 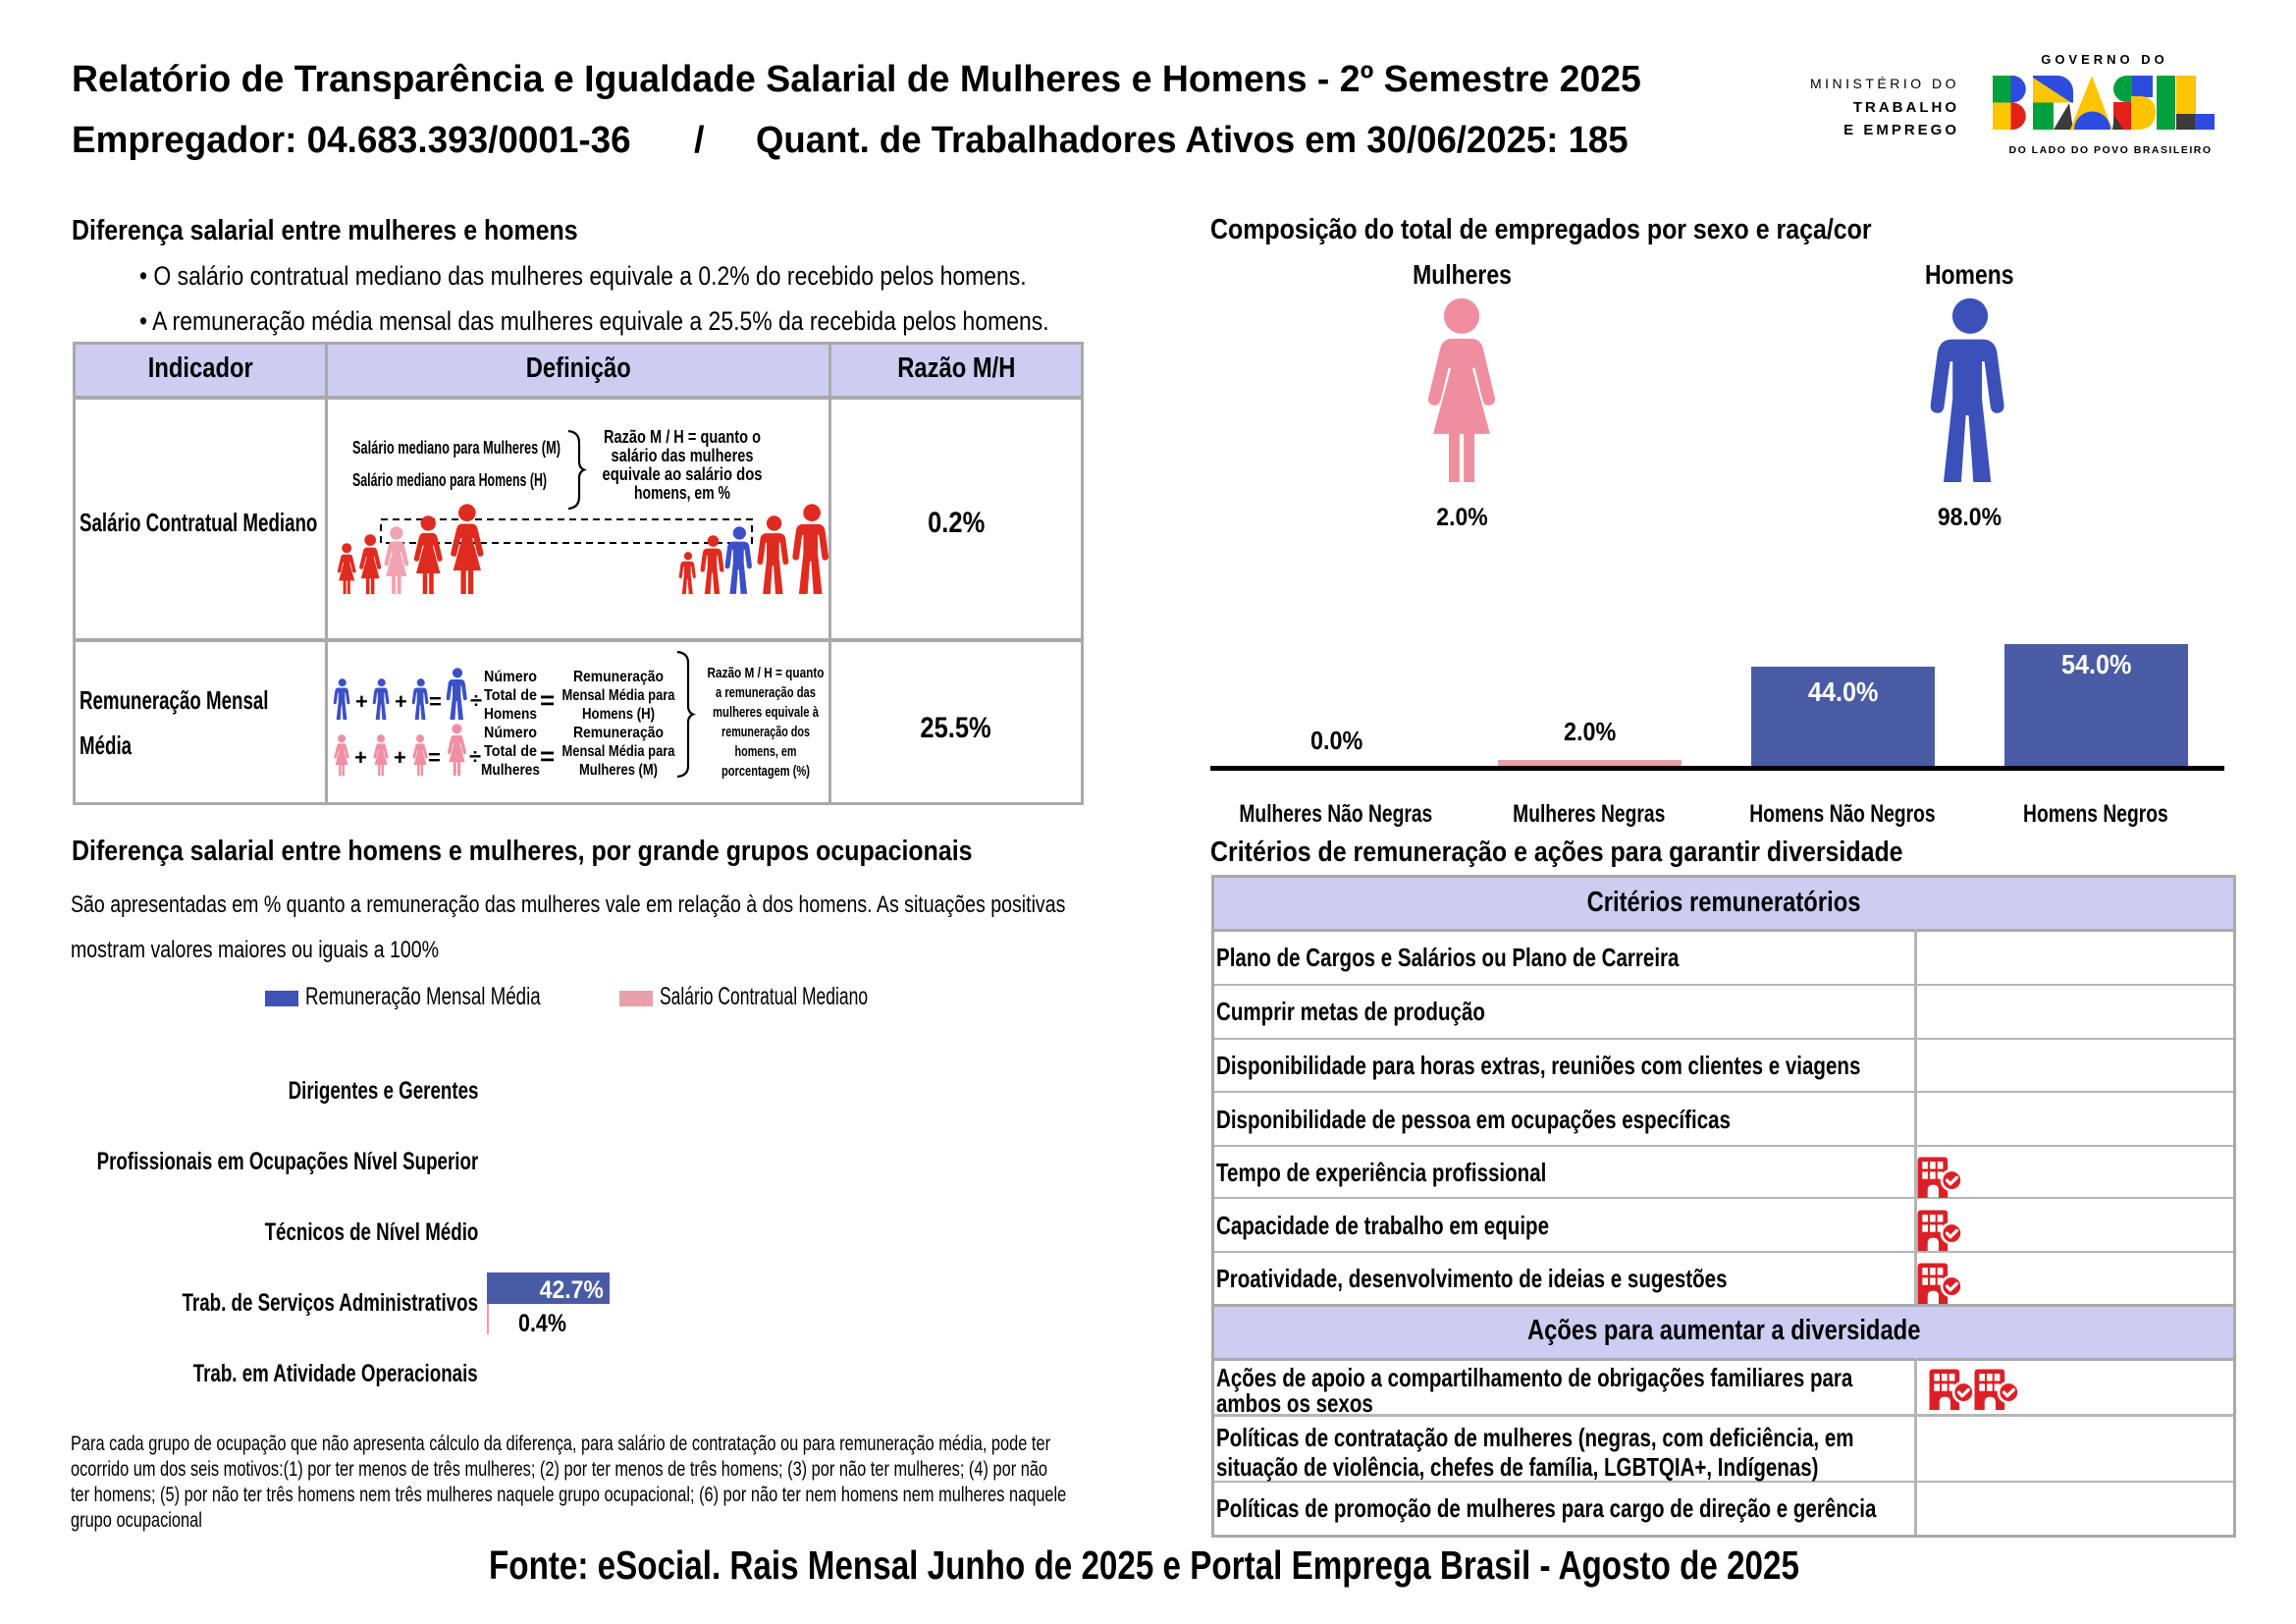 I want to click on svg-text: Razão M / H = quanto, so click(x=766, y=673).